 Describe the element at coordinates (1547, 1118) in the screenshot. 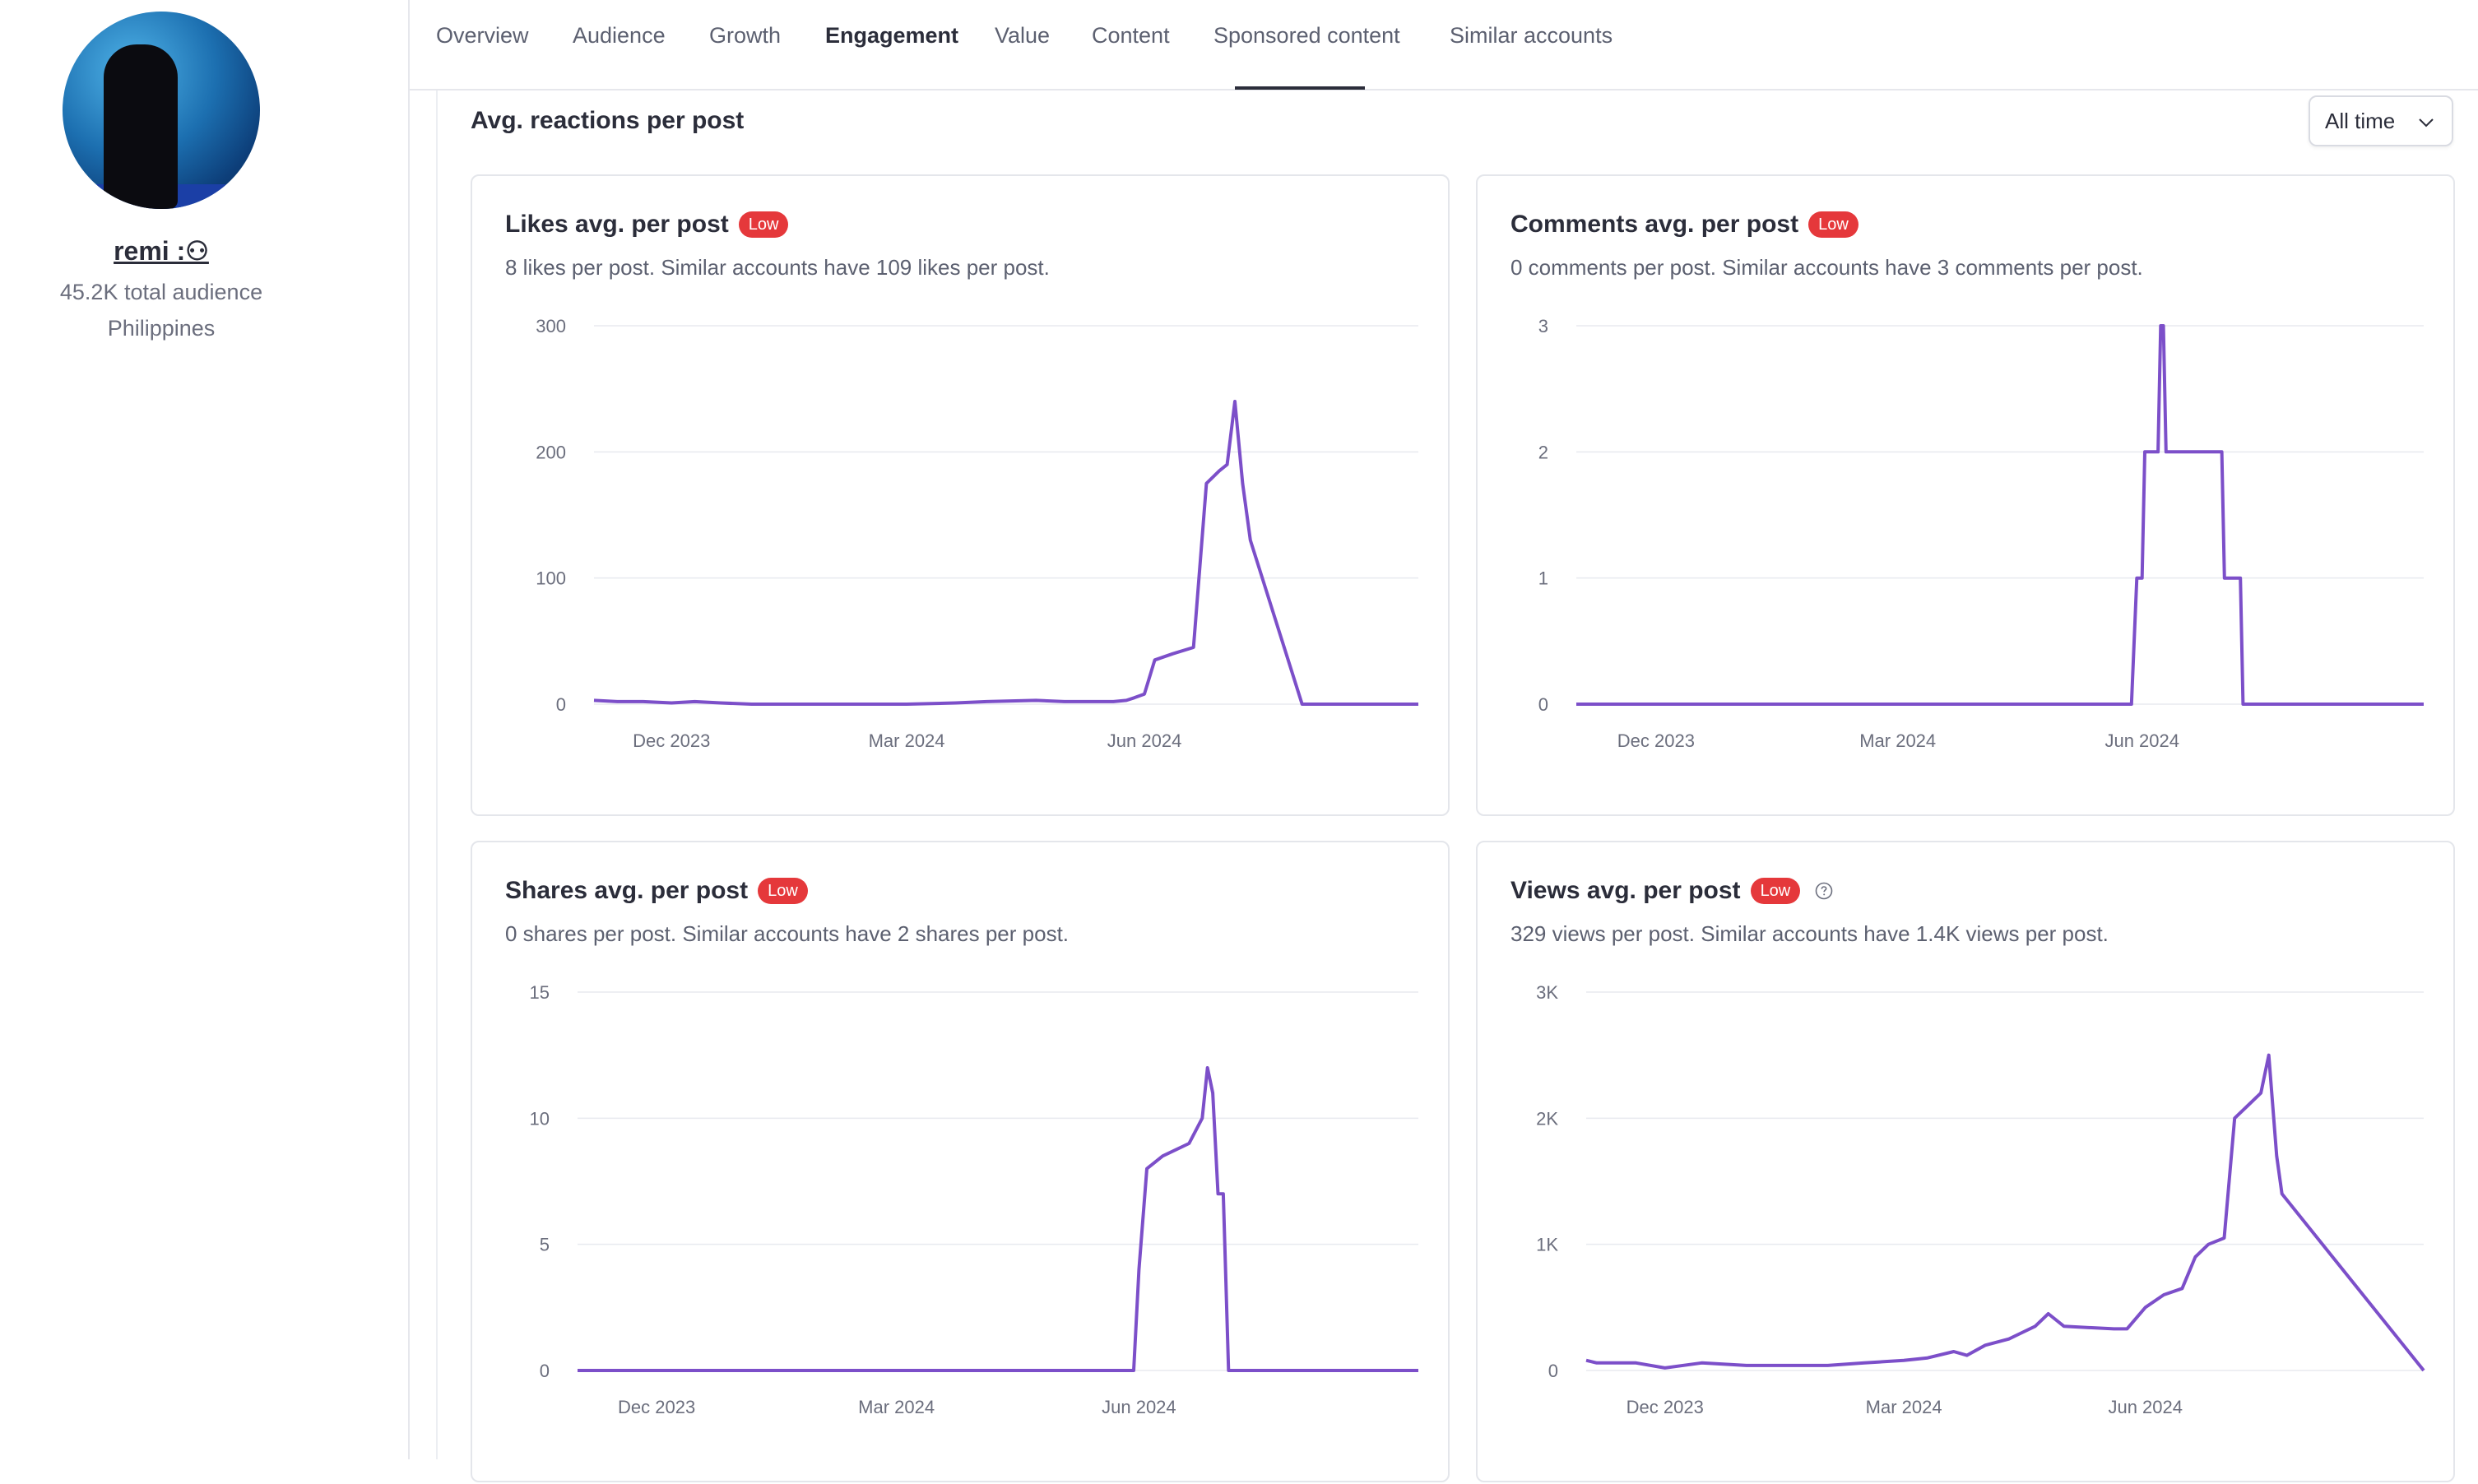

I see `y-tick-label: 2K` at that location.